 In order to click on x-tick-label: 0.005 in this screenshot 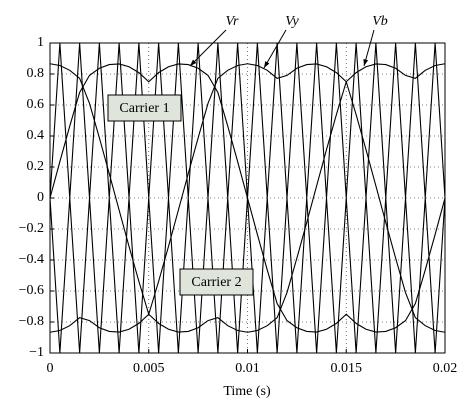, I will do `click(149, 368)`.